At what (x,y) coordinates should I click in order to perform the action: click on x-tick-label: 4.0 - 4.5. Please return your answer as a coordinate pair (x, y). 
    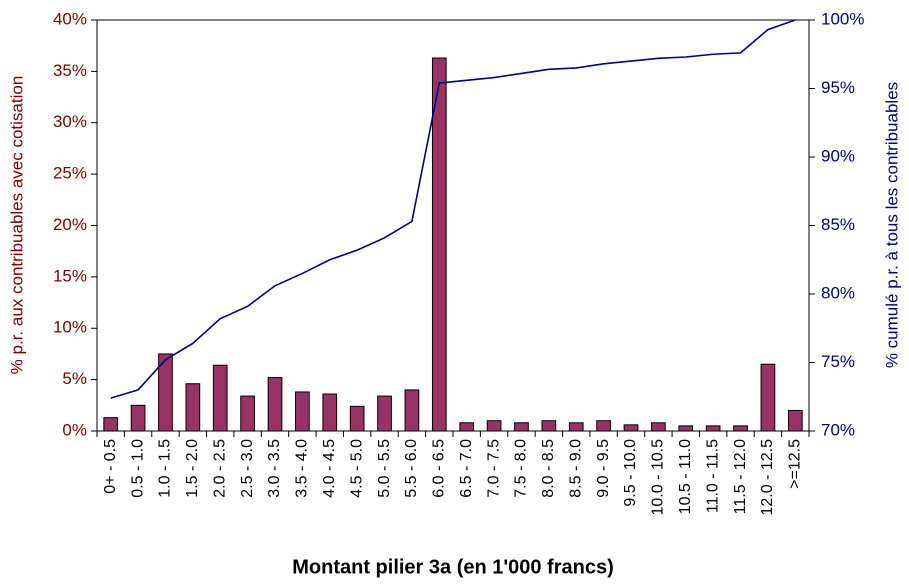
    Looking at the image, I should click on (329, 468).